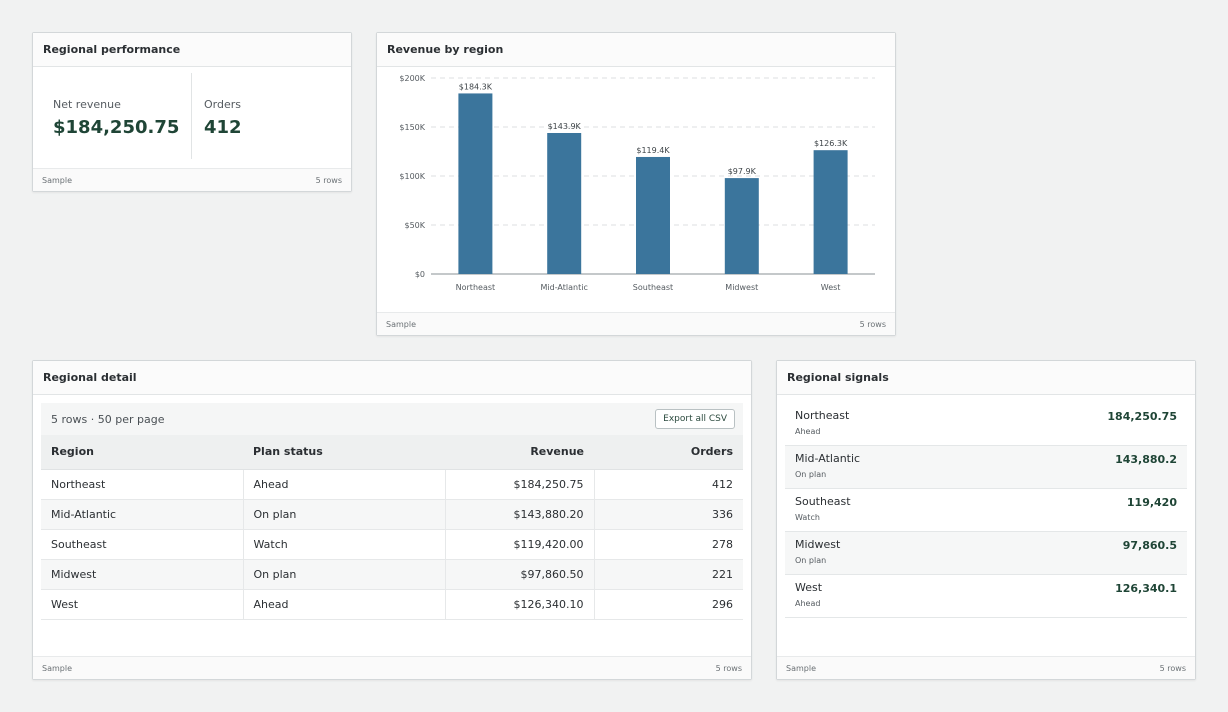  What do you see at coordinates (818, 544) in the screenshot?
I see `signal-region: Midwest` at bounding box center [818, 544].